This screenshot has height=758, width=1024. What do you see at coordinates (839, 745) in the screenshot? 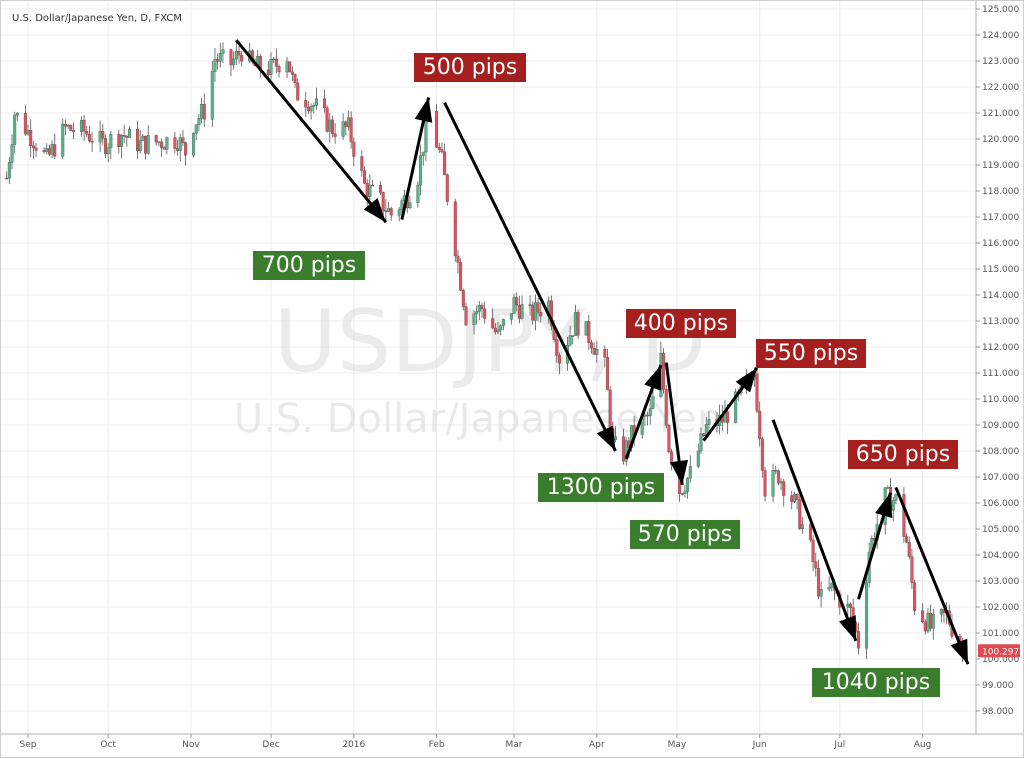
I see `x-tick-label: Jul` at bounding box center [839, 745].